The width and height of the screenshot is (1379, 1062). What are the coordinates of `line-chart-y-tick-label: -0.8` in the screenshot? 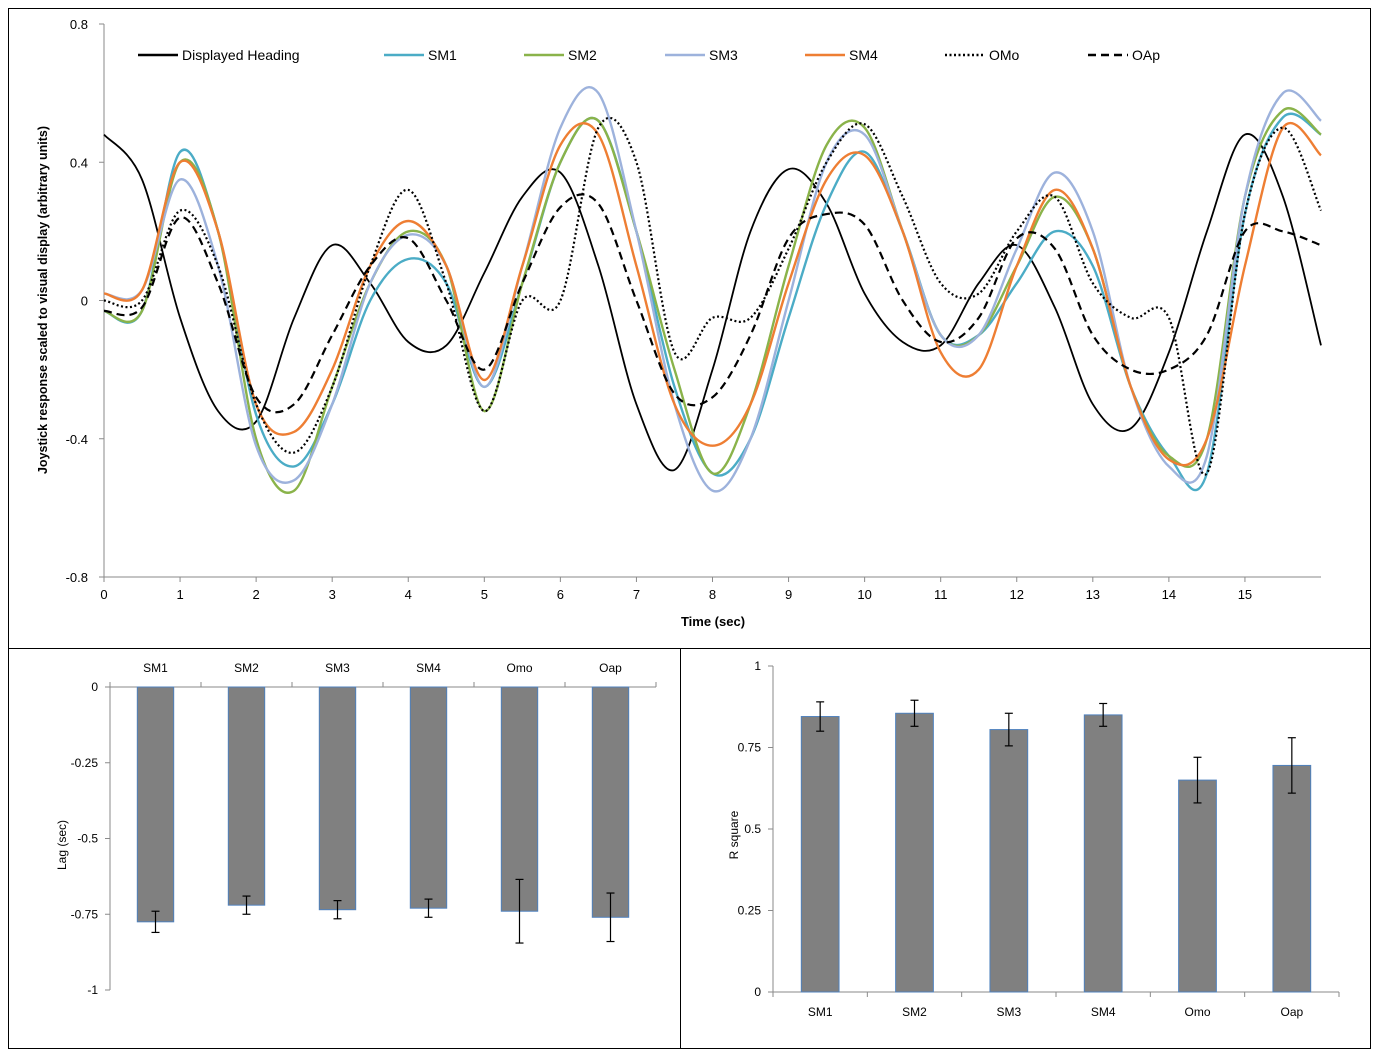 It's located at (77, 577).